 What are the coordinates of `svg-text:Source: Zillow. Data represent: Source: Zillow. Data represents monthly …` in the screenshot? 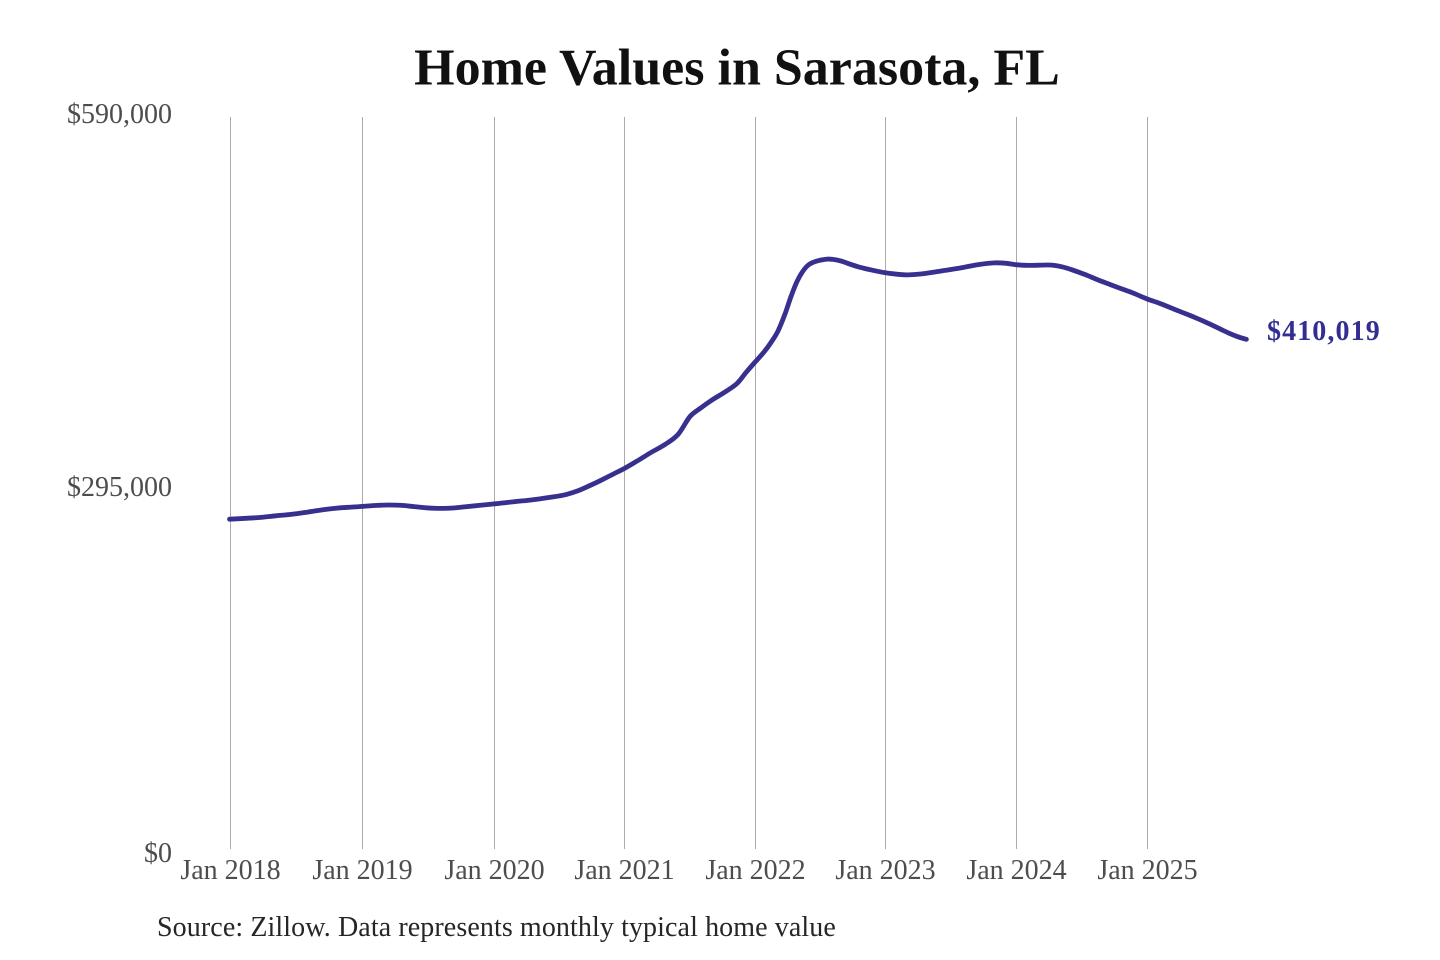 It's located at (496, 927).